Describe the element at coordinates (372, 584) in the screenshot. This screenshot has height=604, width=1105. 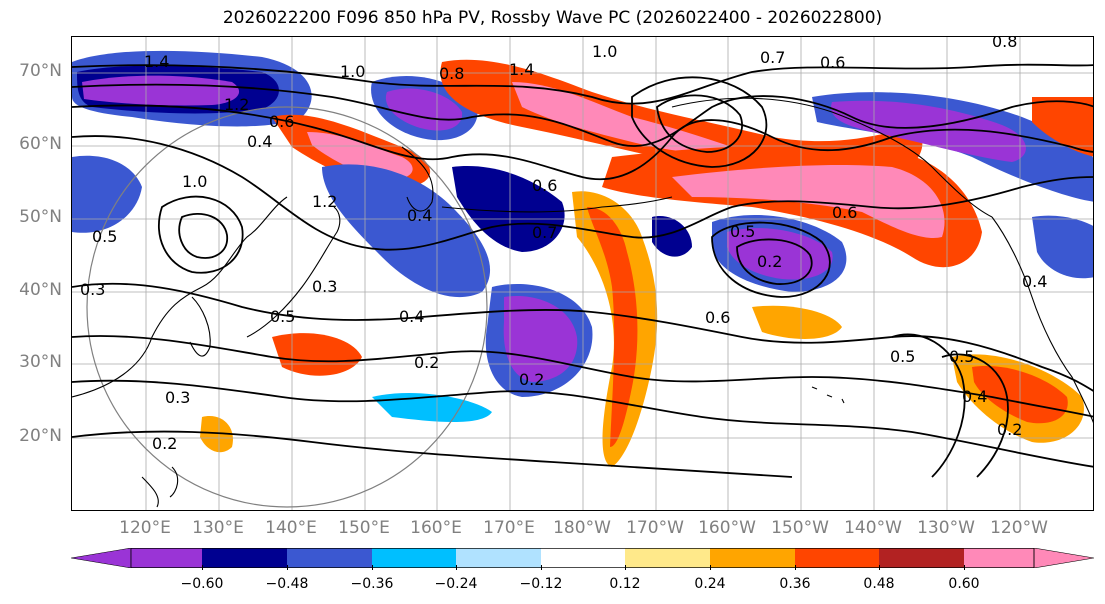
I see `colorbar-tick-label: −0.36` at that location.